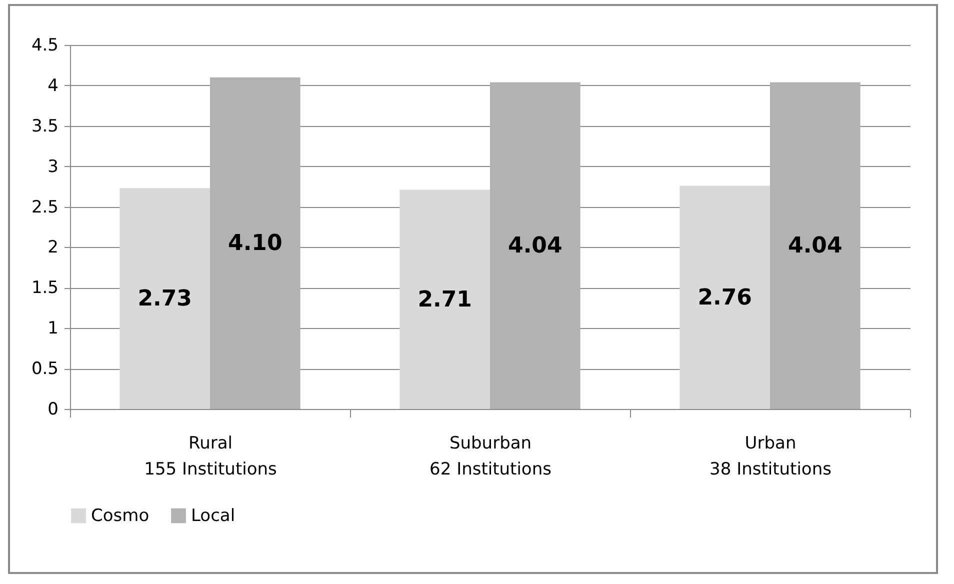 The width and height of the screenshot is (954, 584). What do you see at coordinates (44, 46) in the screenshot?
I see `y-tick-label: 4.5` at bounding box center [44, 46].